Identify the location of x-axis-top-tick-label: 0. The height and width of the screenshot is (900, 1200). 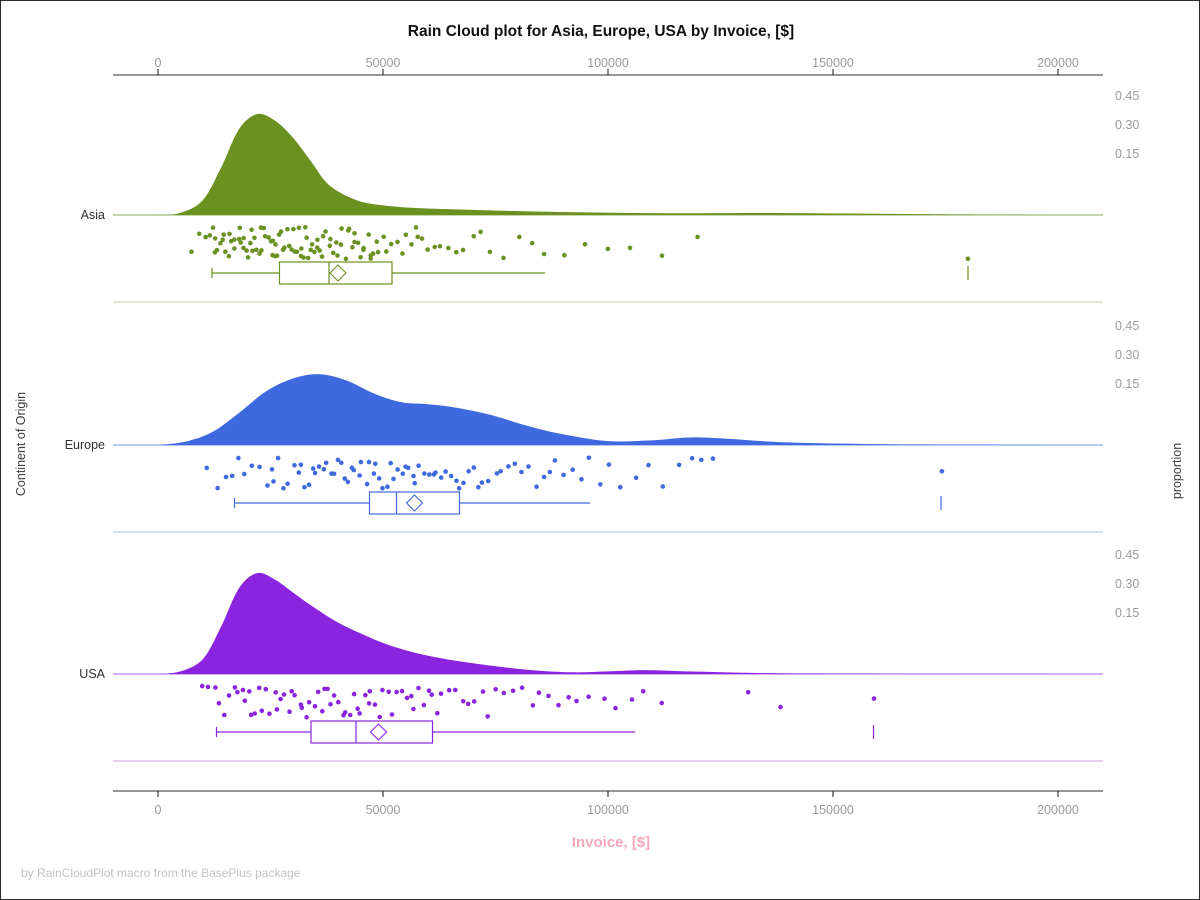
(158, 63).